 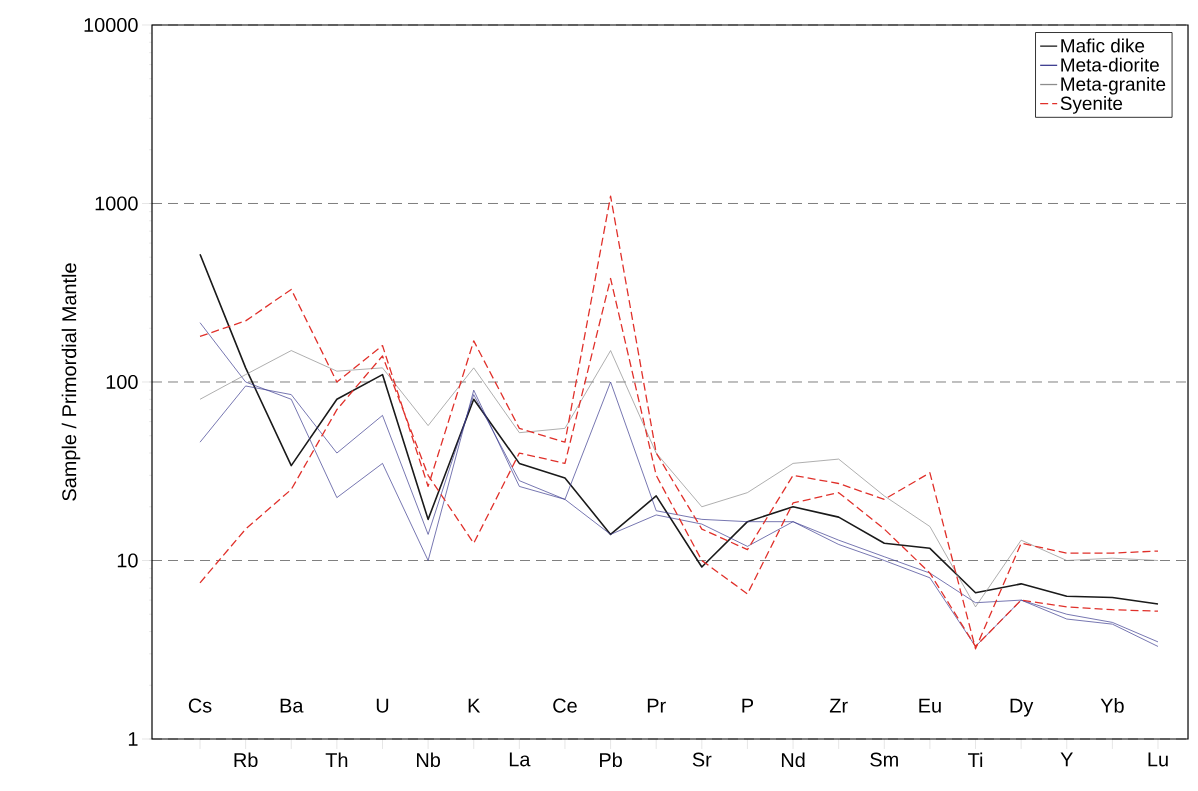 I want to click on x-tick-label: P, so click(x=748, y=705).